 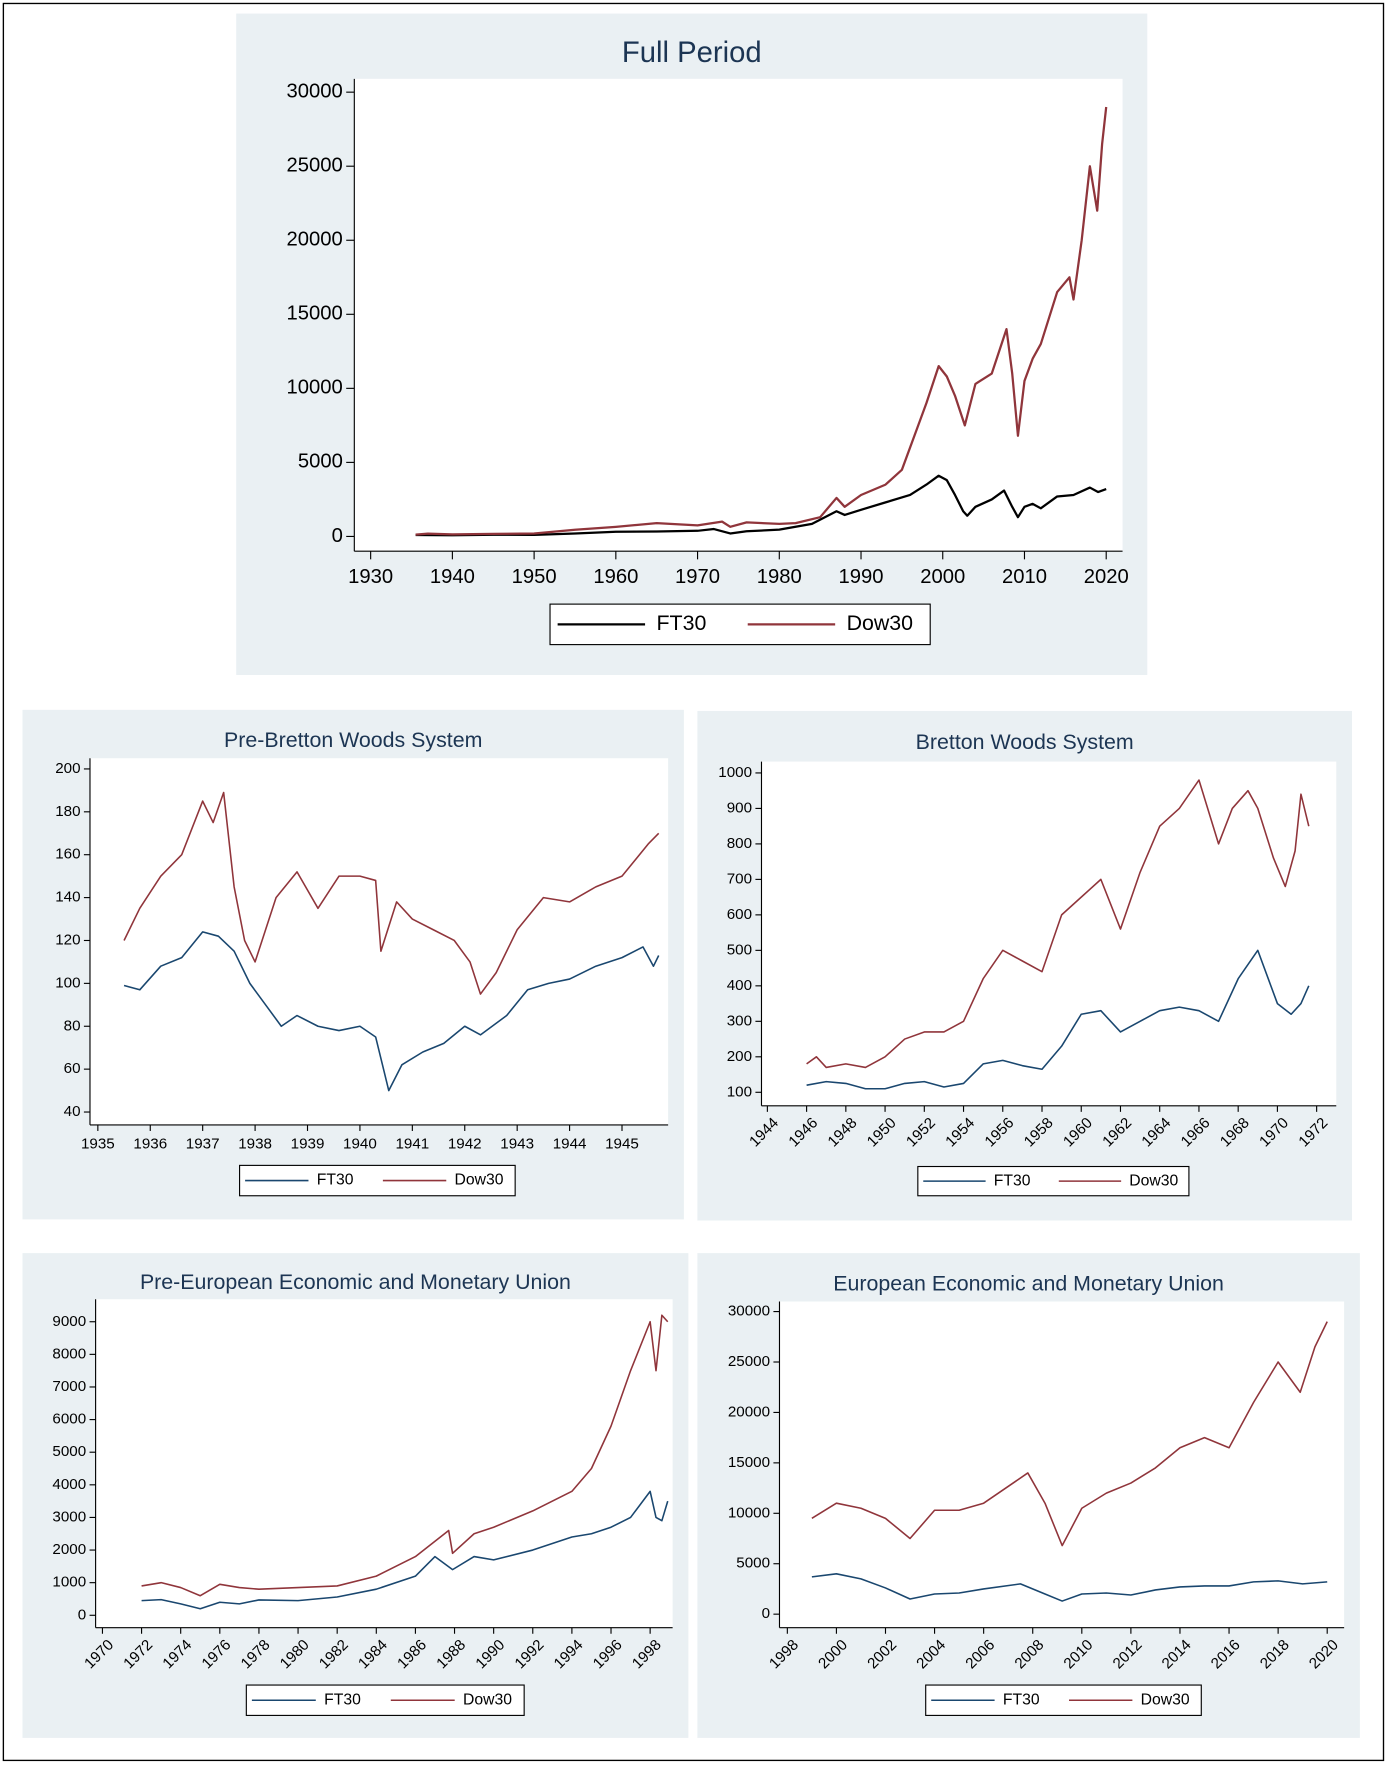 I want to click on x-tick-label: 1935, so click(x=98, y=1144).